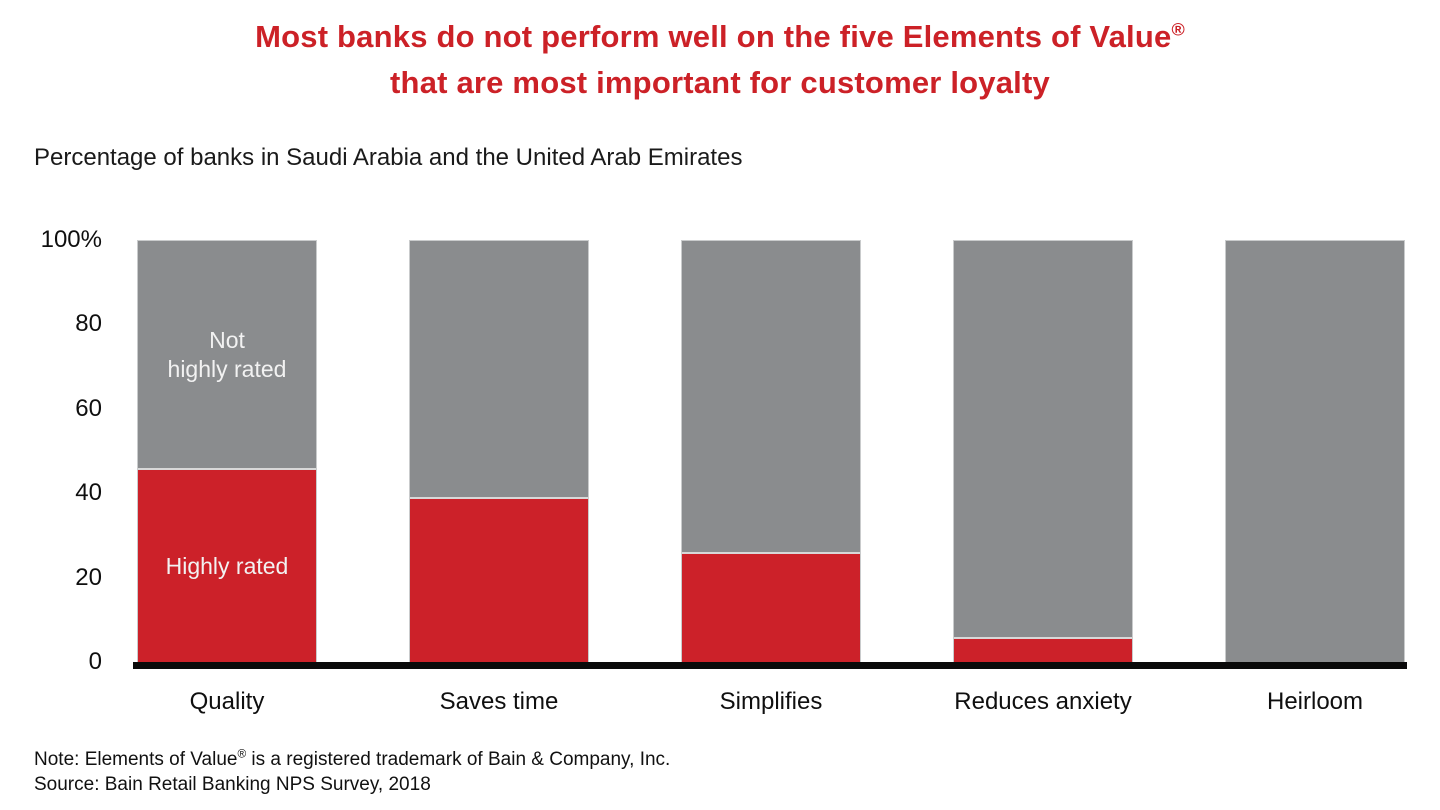 The width and height of the screenshot is (1440, 810). I want to click on y-axis-tick: 20, so click(88, 577).